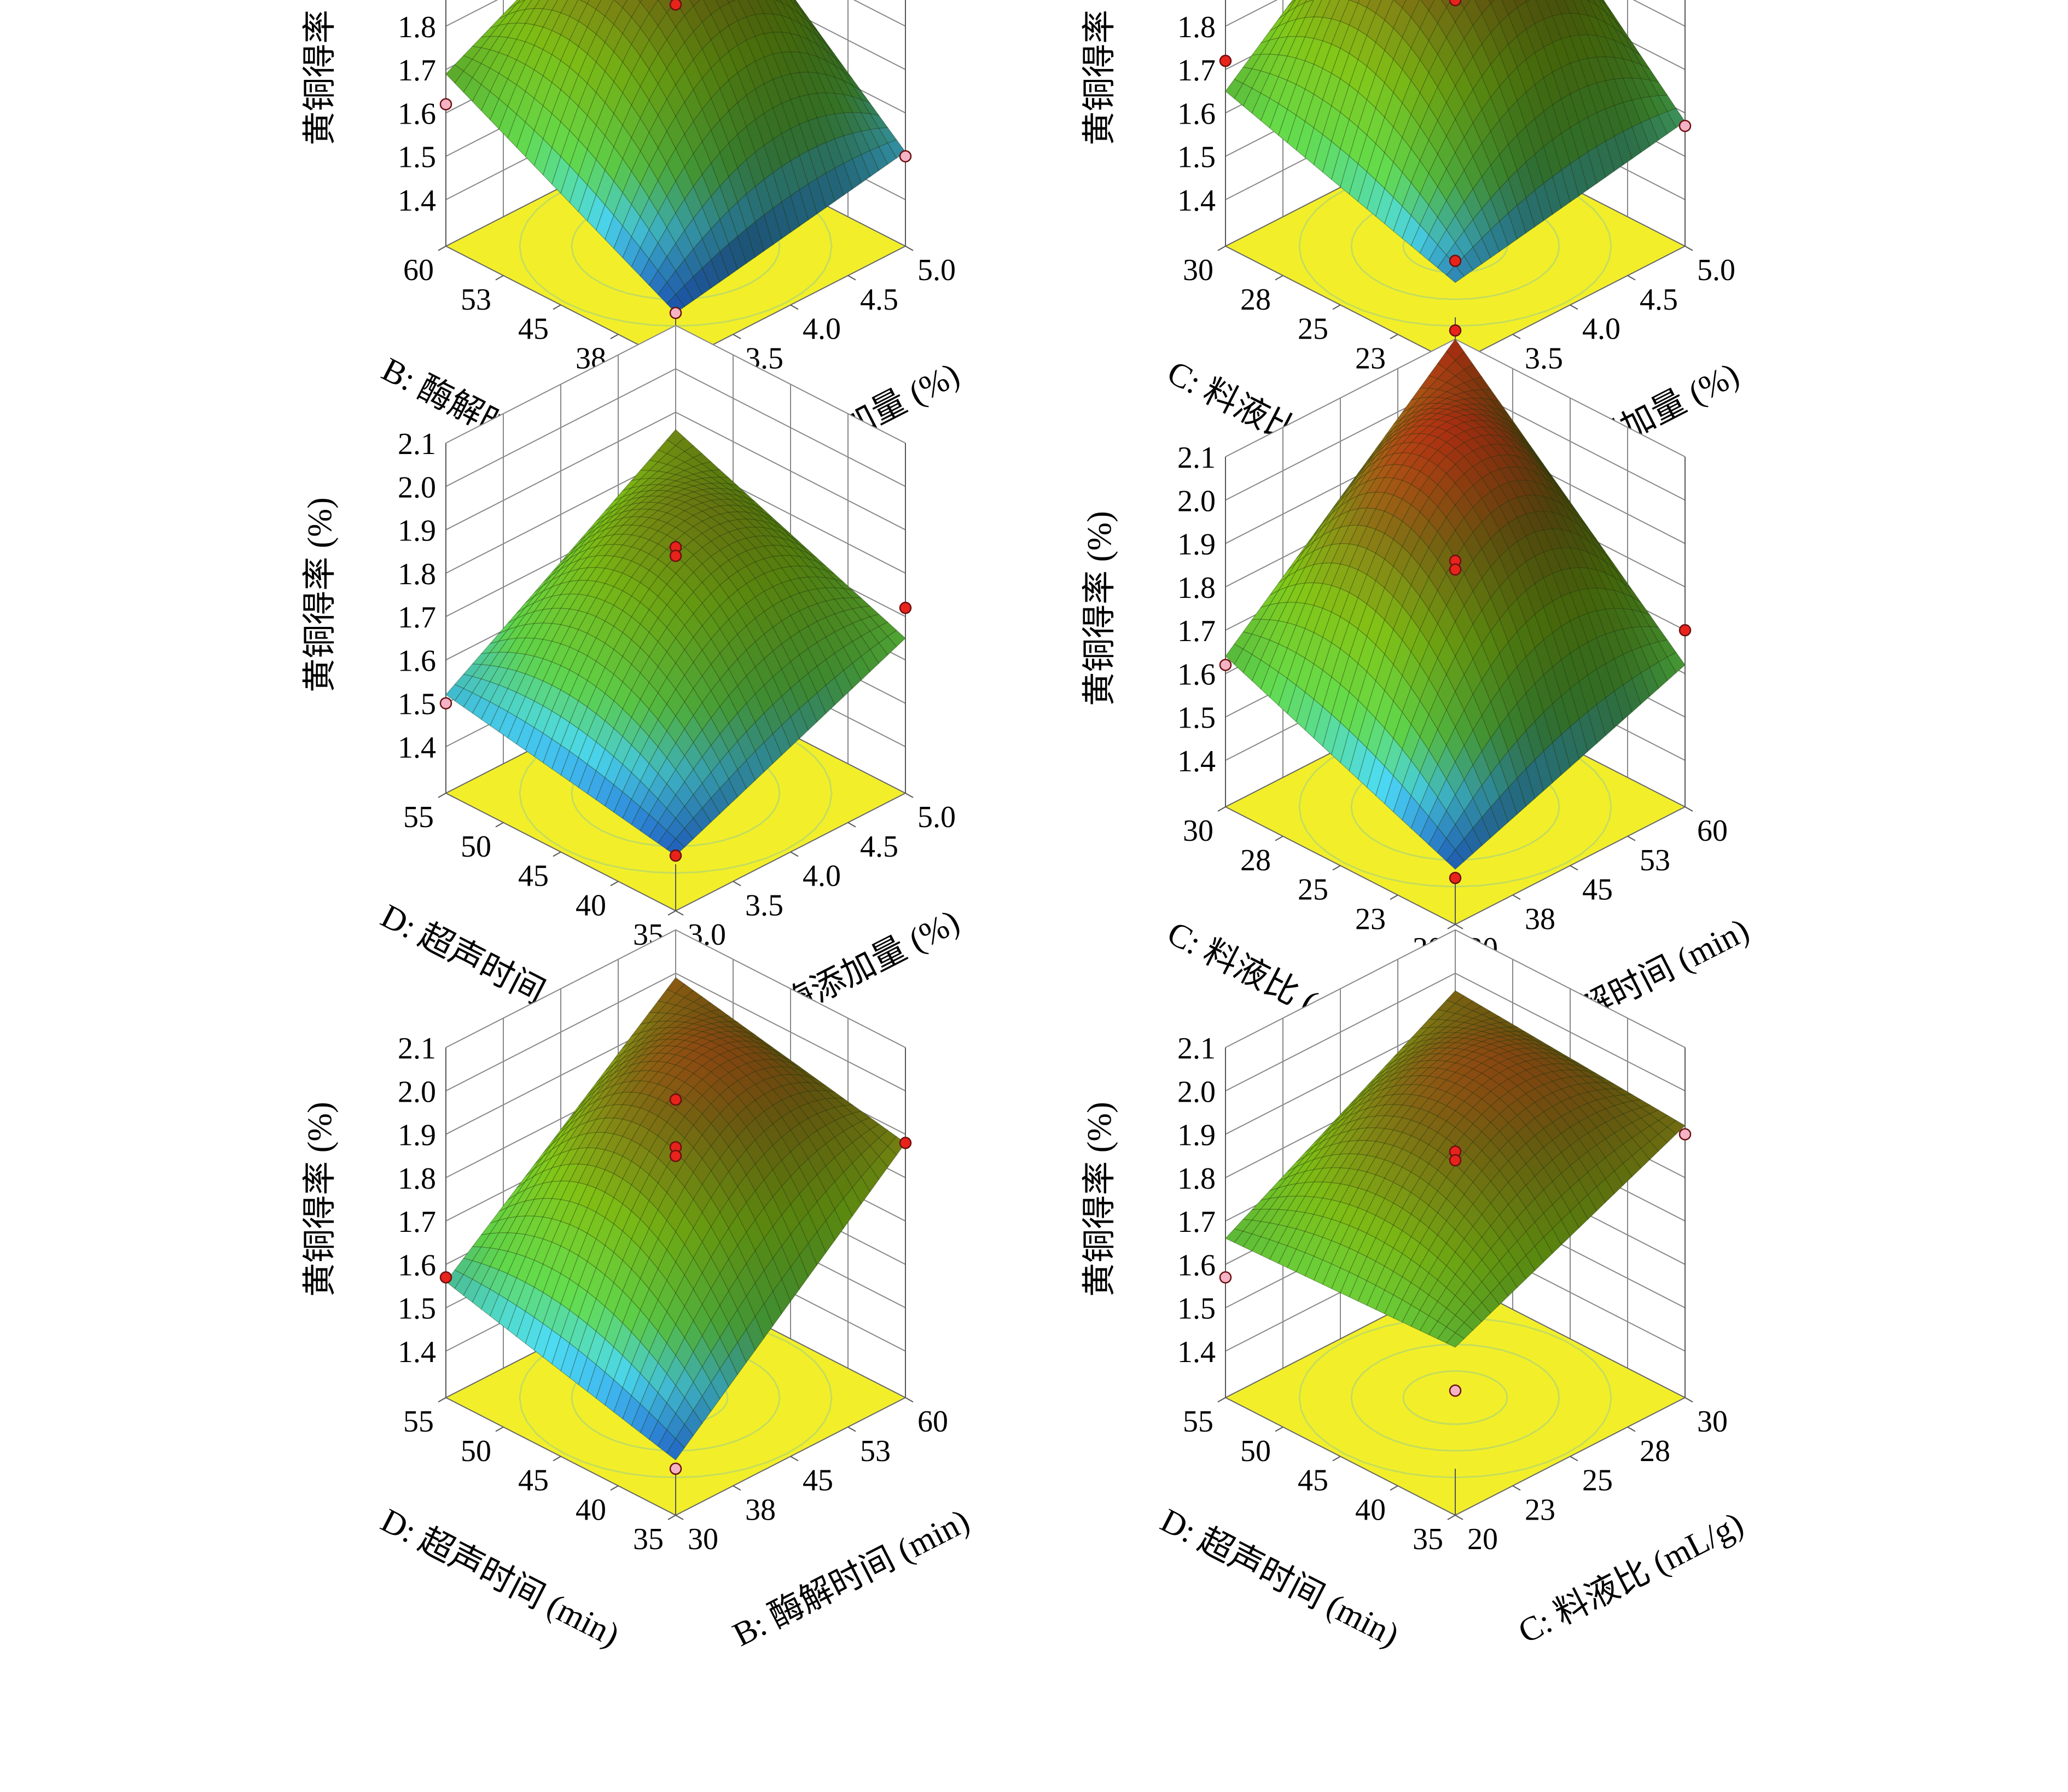 The width and height of the screenshot is (2068, 1792). I want to click on y-tick-label: 35, so click(648, 1539).